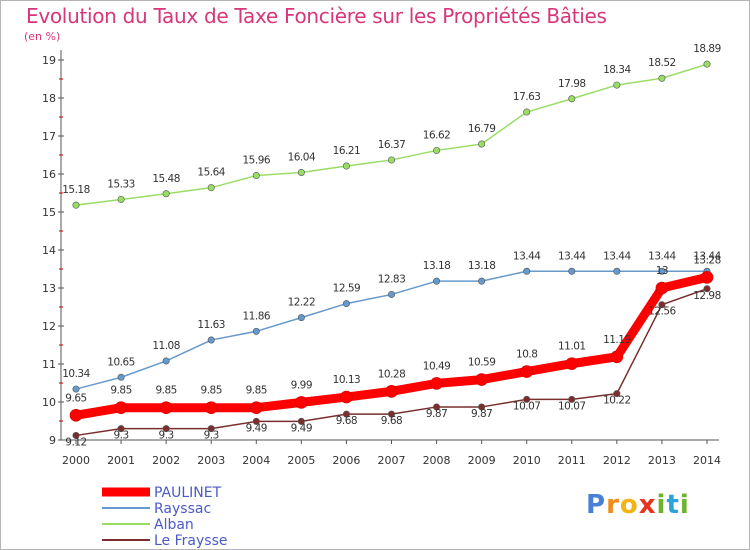 The height and width of the screenshot is (550, 750). I want to click on data-label-alban: 18.52, so click(662, 63).